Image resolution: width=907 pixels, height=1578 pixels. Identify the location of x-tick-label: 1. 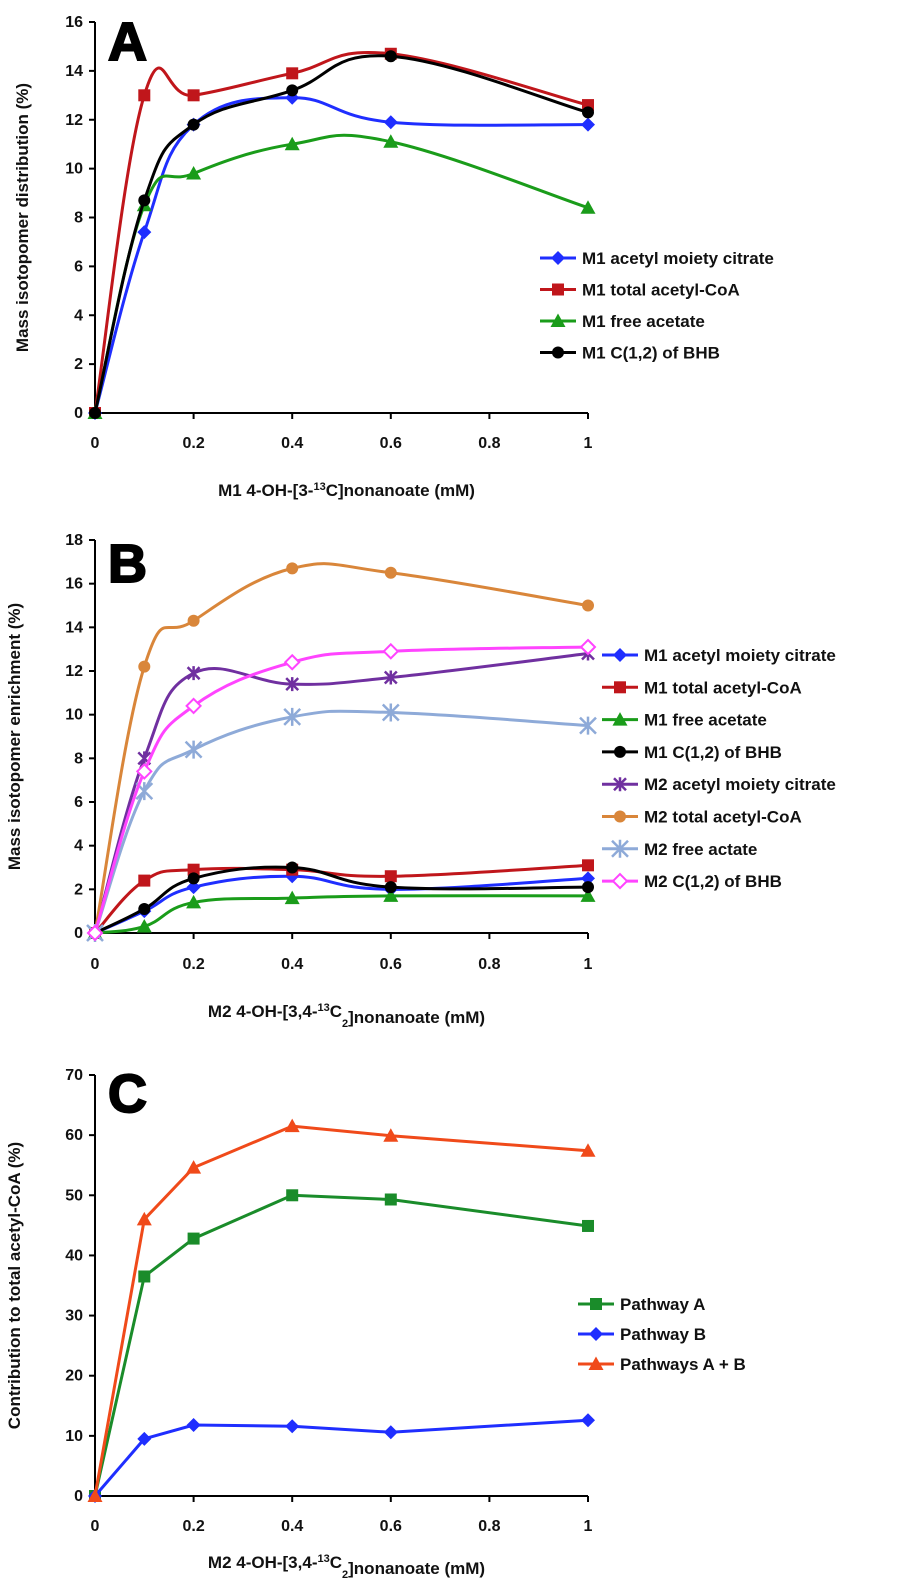
(588, 1526).